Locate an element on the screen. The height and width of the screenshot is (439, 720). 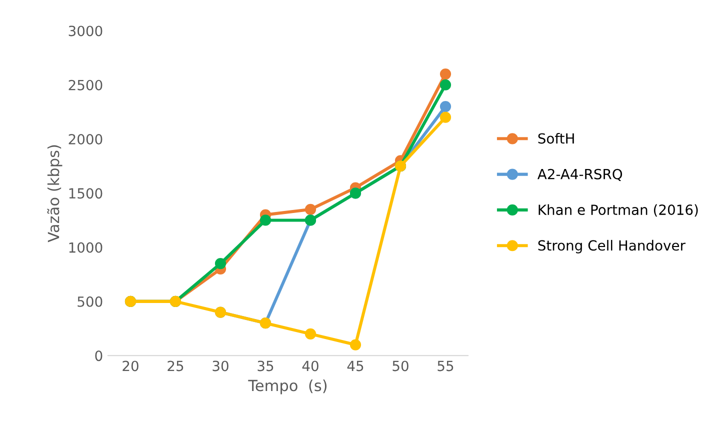
x-tick-label: 25 is located at coordinates (176, 366).